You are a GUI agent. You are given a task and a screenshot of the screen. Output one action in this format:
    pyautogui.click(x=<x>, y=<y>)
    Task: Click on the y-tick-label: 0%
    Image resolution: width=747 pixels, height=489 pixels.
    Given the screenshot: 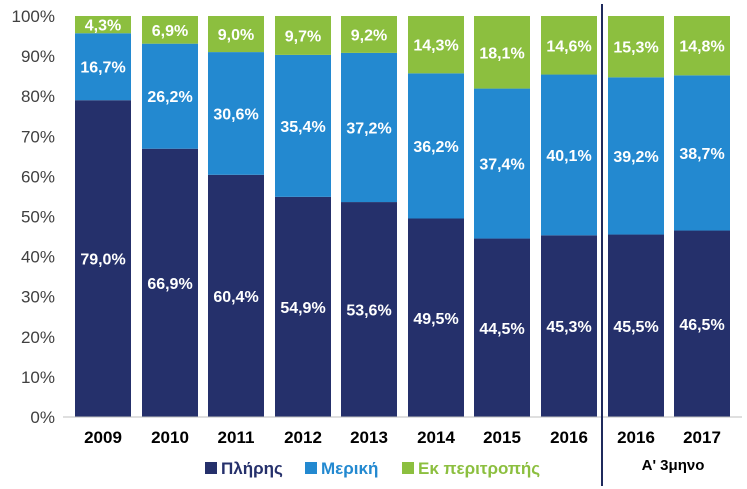 What is the action you would take?
    pyautogui.click(x=42, y=417)
    